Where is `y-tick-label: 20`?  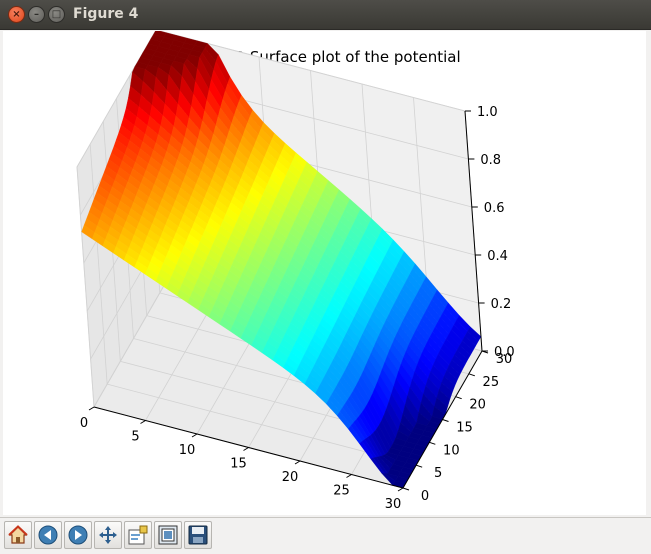
y-tick-label: 20 is located at coordinates (477, 405).